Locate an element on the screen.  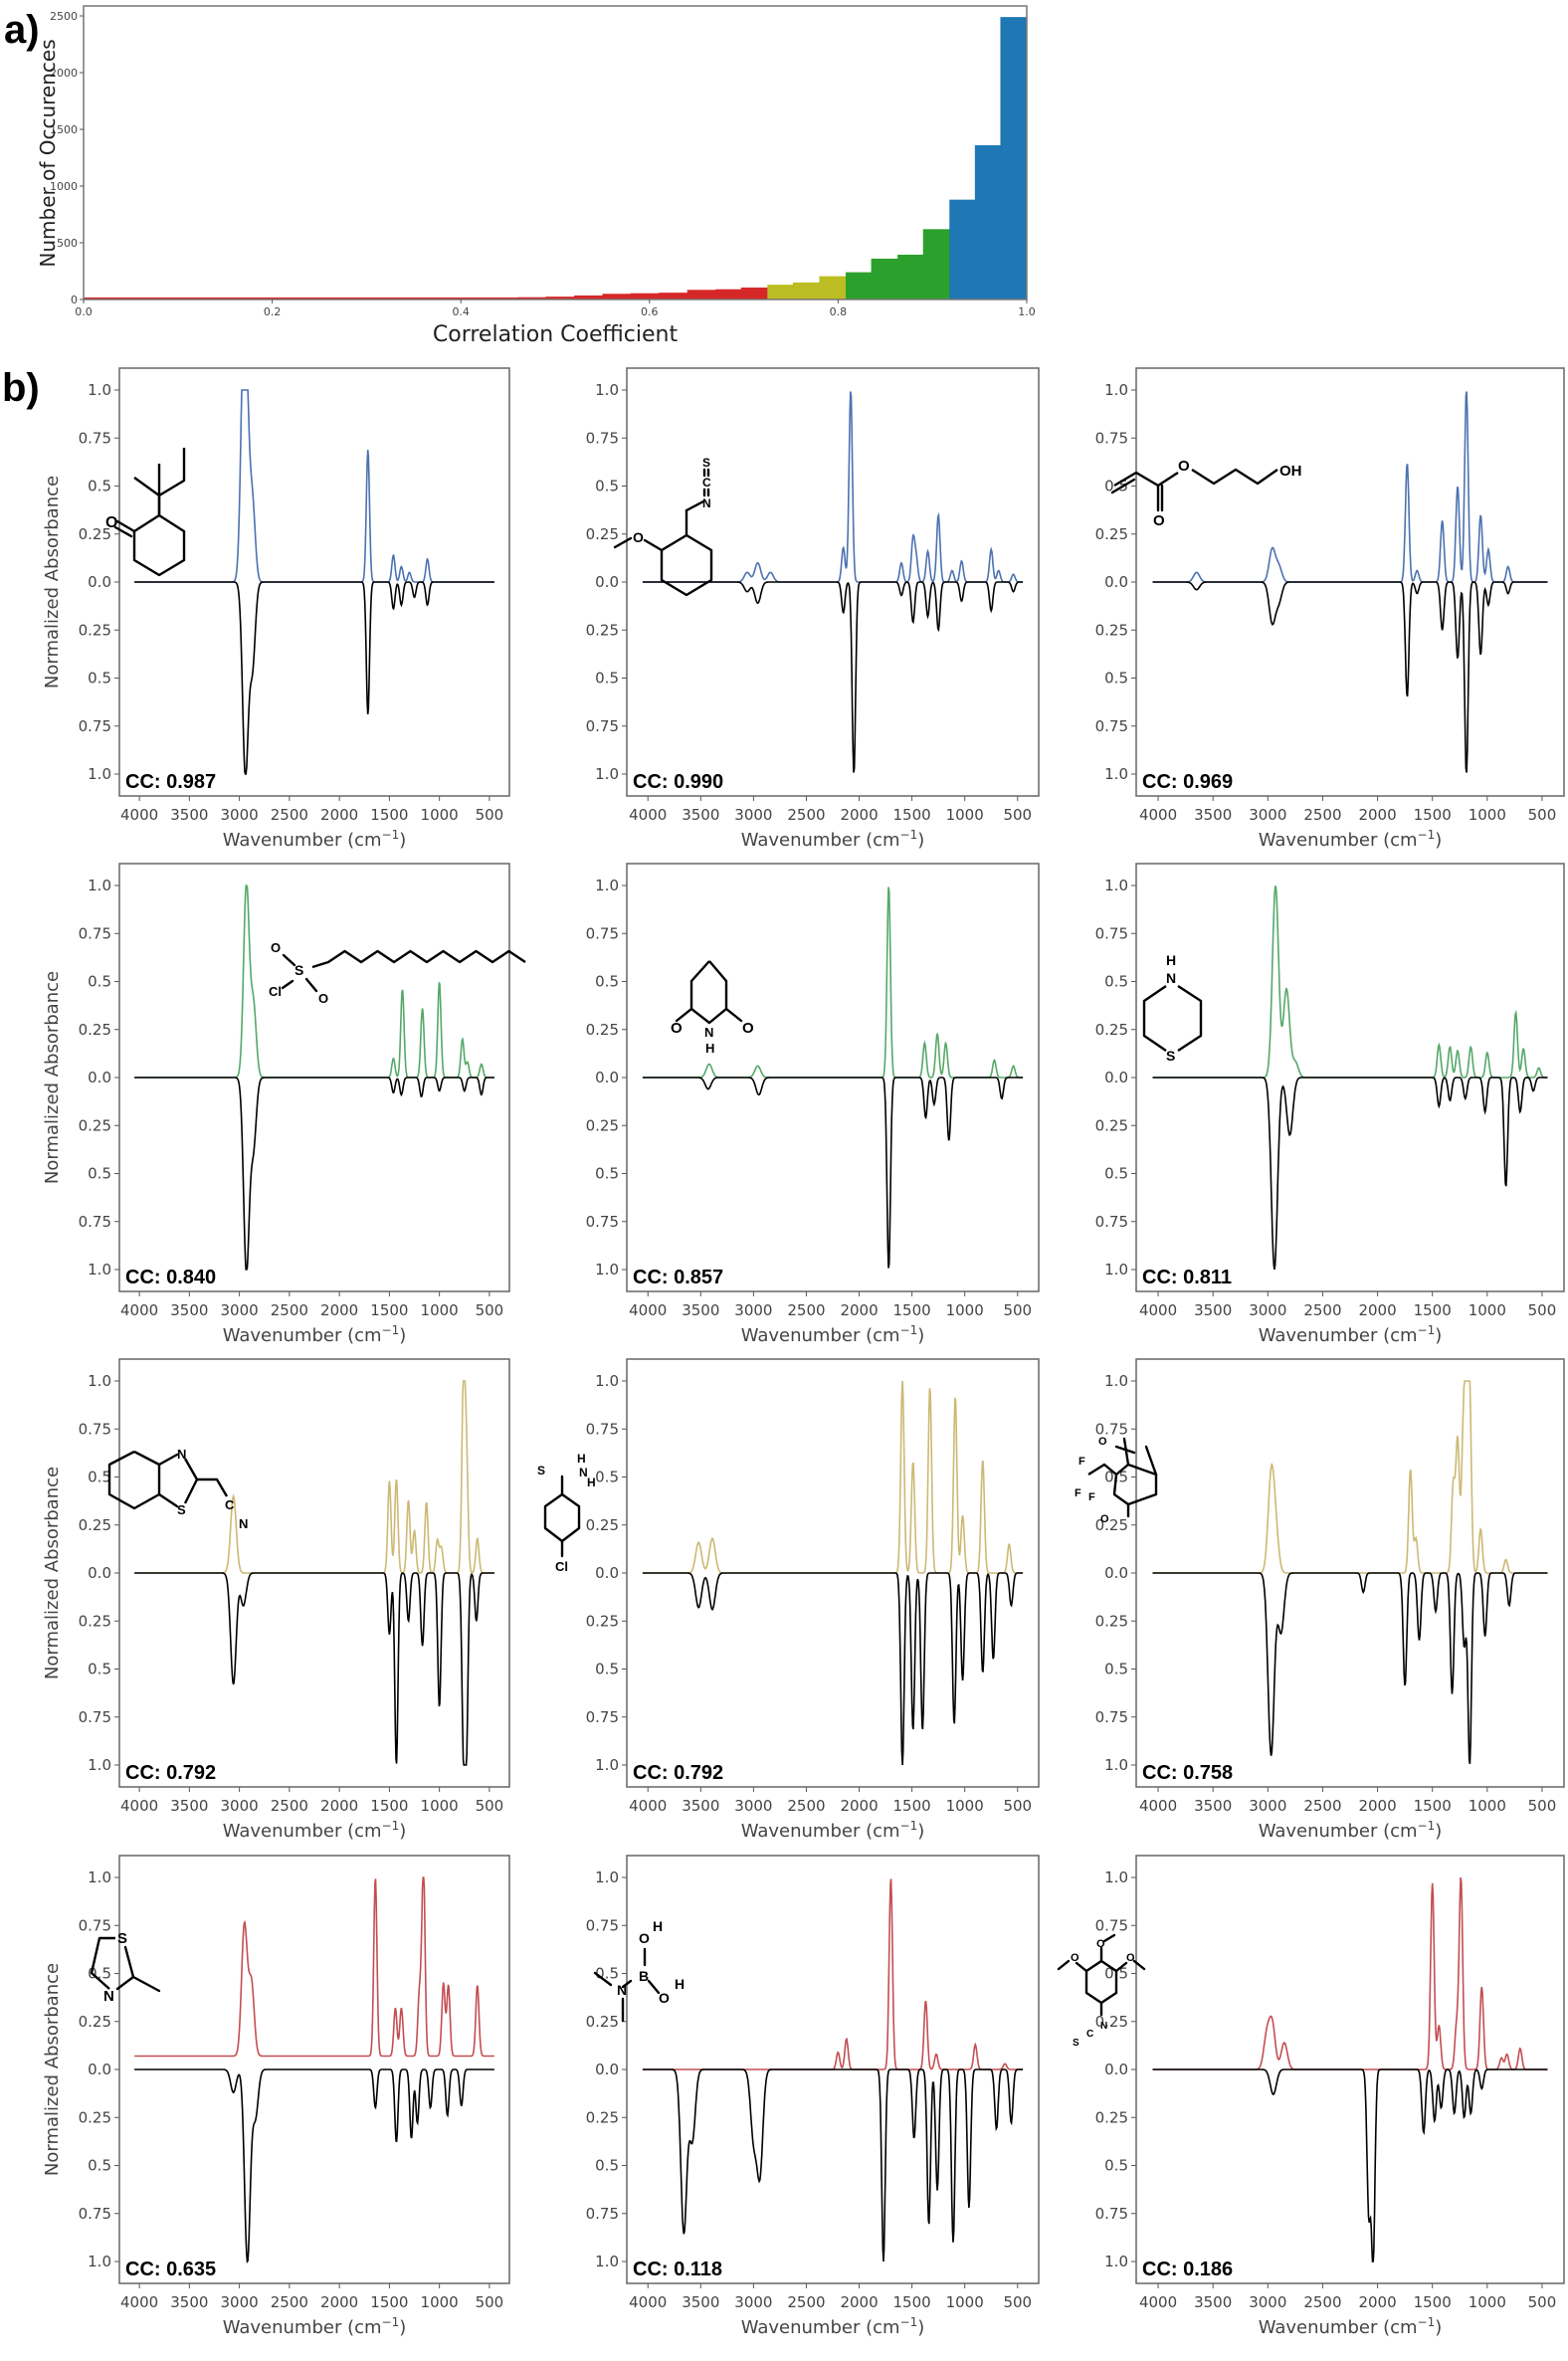
histogram-ytick: 1000 is located at coordinates (64, 186).